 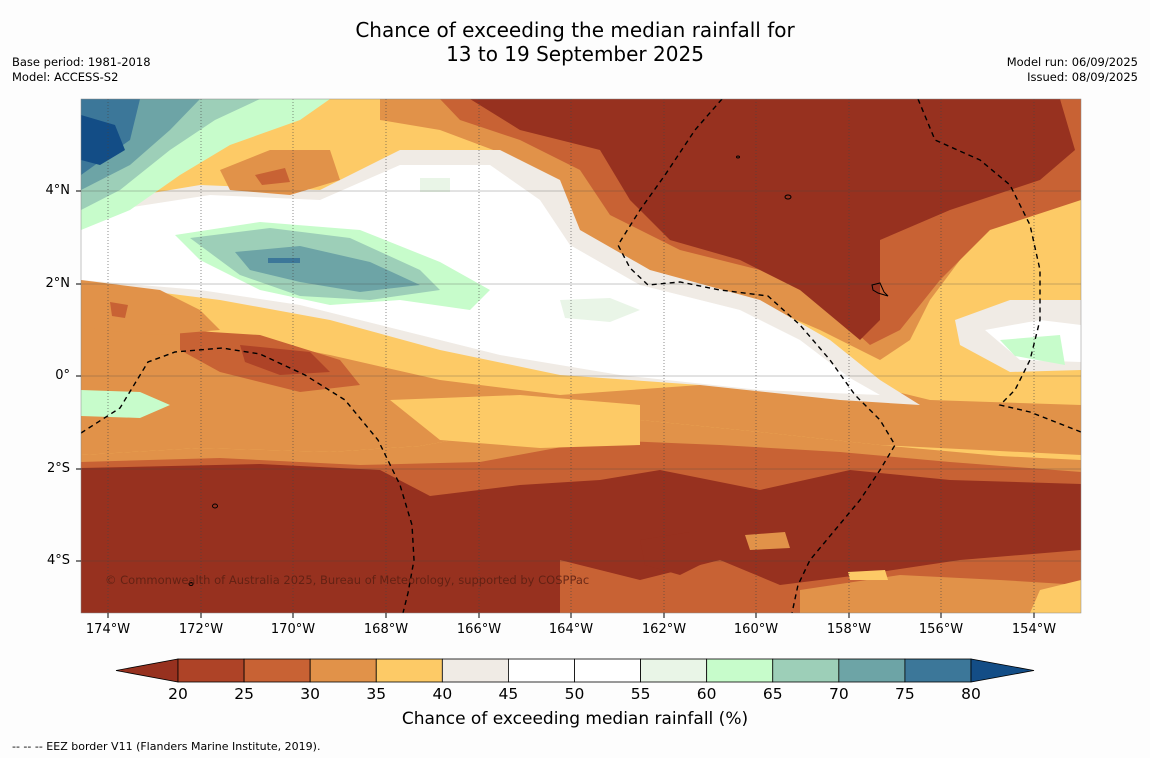 What do you see at coordinates (575, 719) in the screenshot?
I see `colorbar-label: Chance of exceeding median rainfall (%)` at bounding box center [575, 719].